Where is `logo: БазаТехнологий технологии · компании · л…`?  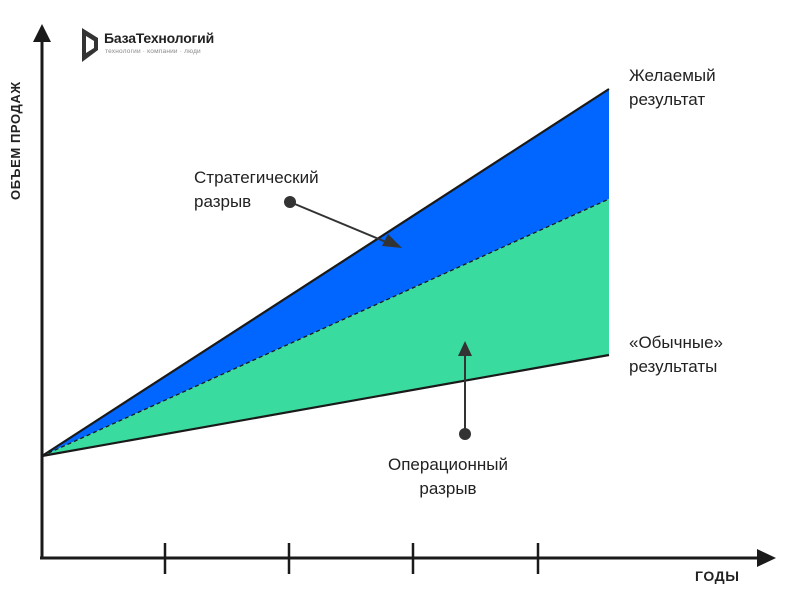
logo: БазаТехнологий технологии · компании · л… is located at coordinates (165, 45).